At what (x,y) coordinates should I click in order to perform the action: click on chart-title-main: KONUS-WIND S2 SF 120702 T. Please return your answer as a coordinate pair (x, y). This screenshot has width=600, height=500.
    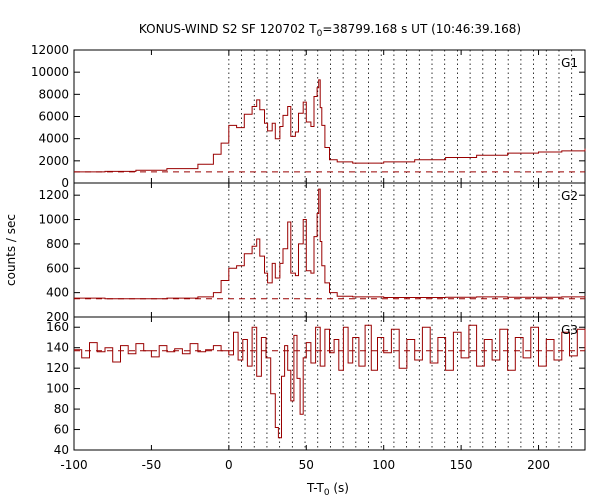
    Looking at the image, I should click on (228, 29).